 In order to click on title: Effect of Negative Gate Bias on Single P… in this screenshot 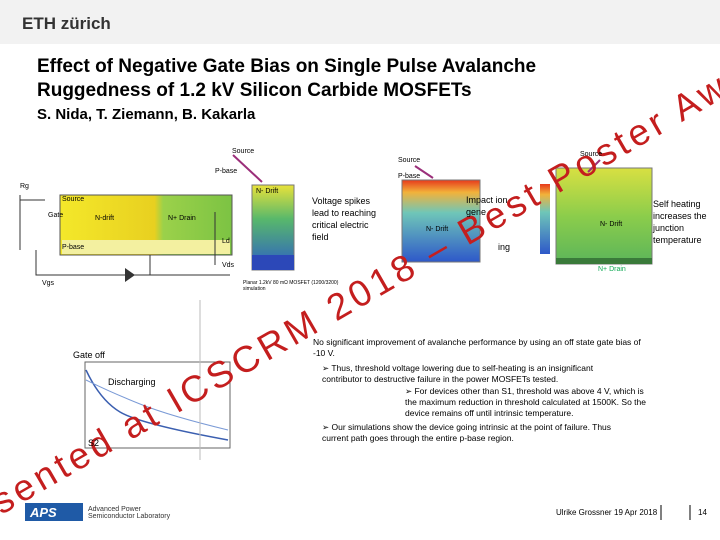, I will do `click(286, 79)`.